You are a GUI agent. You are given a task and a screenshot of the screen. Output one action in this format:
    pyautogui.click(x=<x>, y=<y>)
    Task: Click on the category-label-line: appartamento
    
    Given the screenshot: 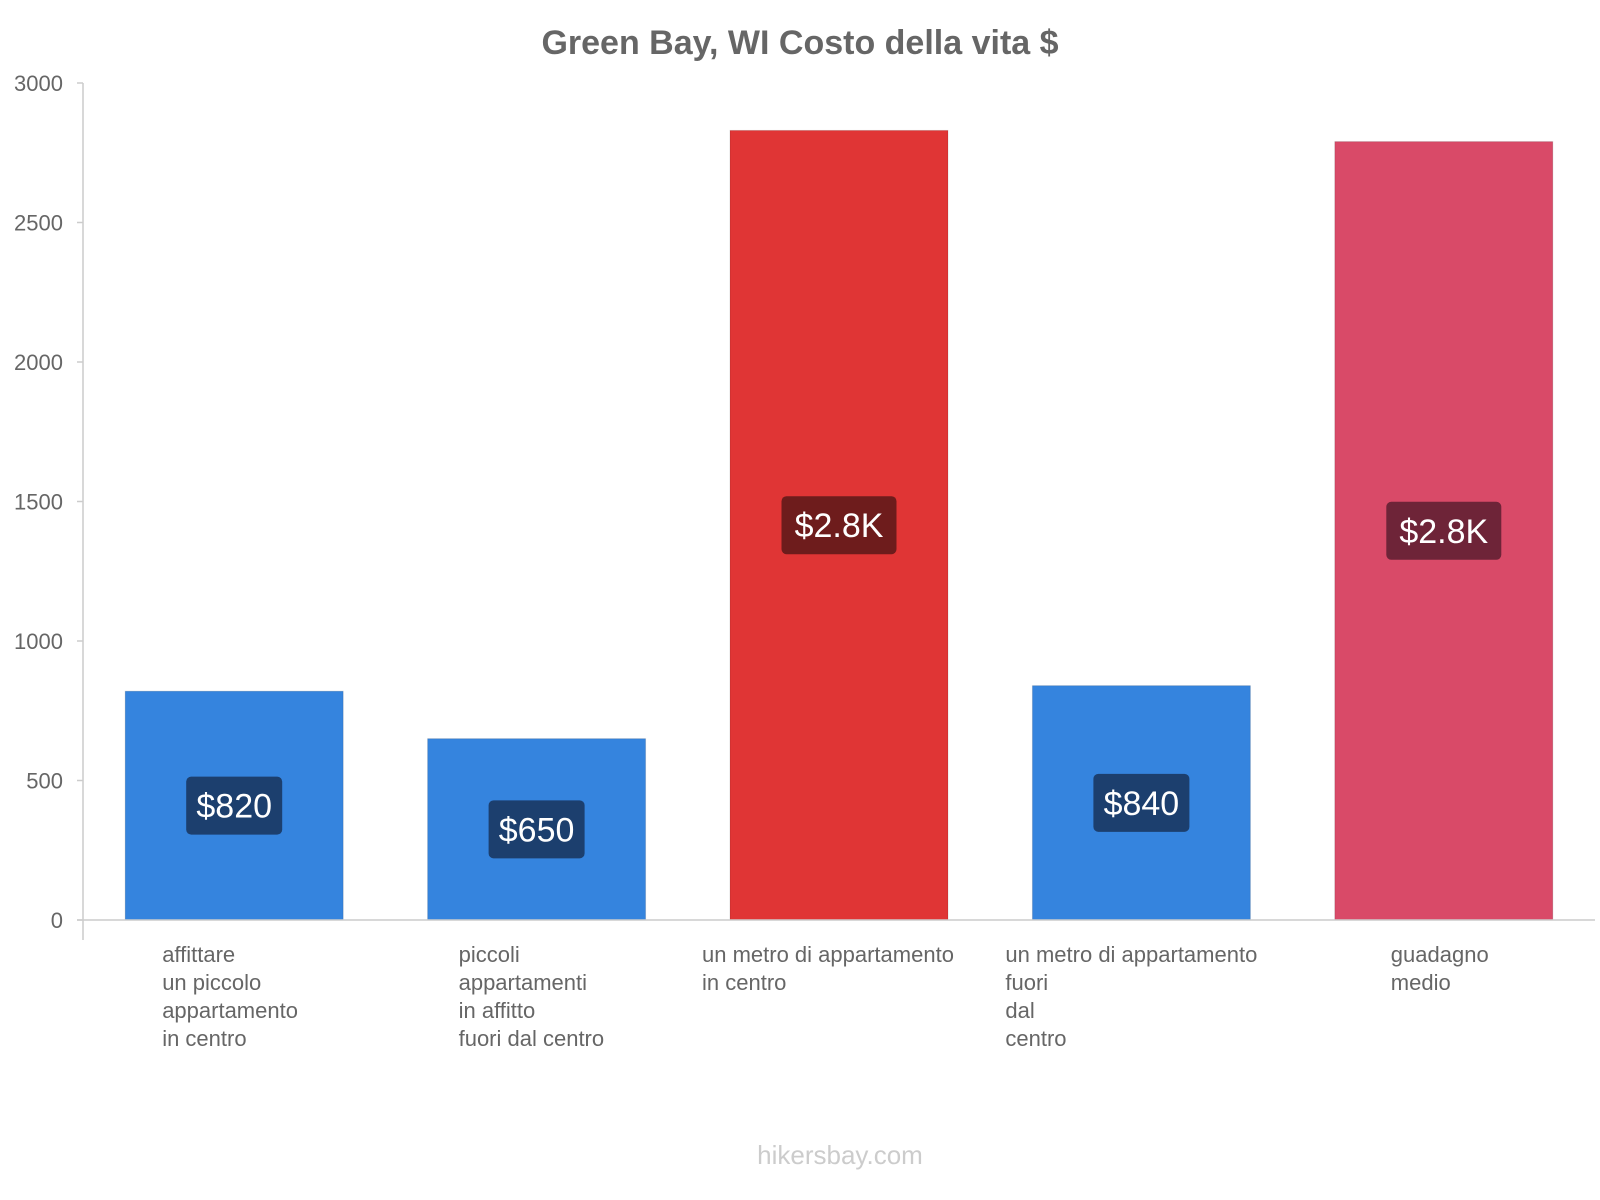 What is the action you would take?
    pyautogui.click(x=230, y=1010)
    